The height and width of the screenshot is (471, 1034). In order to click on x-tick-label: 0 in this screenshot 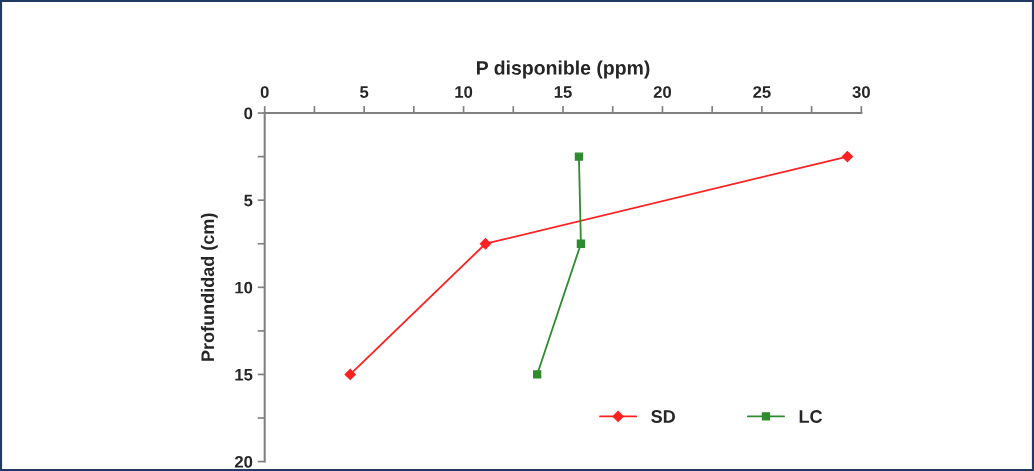, I will do `click(264, 92)`.